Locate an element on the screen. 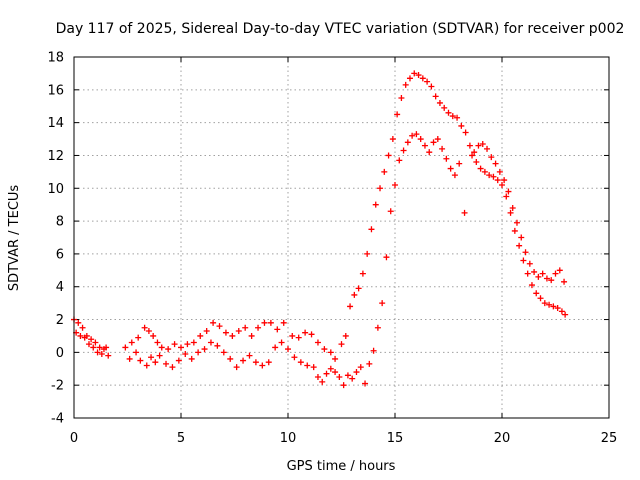 This screenshot has width=640, height=480. y-tick-label: -2 is located at coordinates (57, 386).